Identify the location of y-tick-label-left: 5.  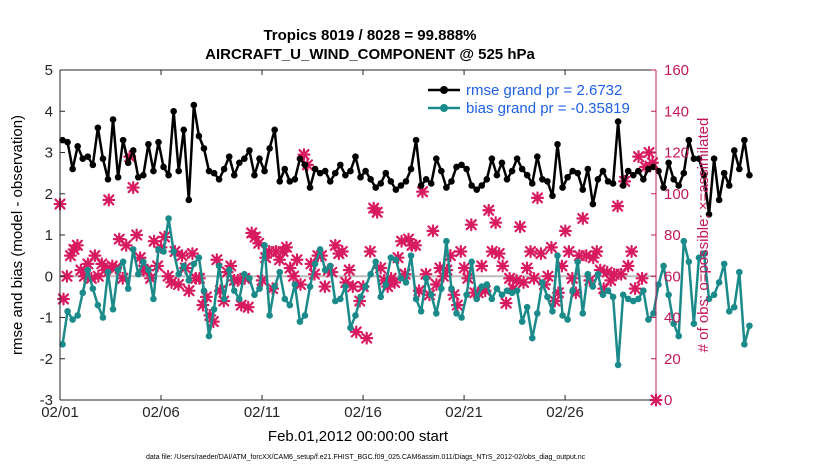
(49, 70).